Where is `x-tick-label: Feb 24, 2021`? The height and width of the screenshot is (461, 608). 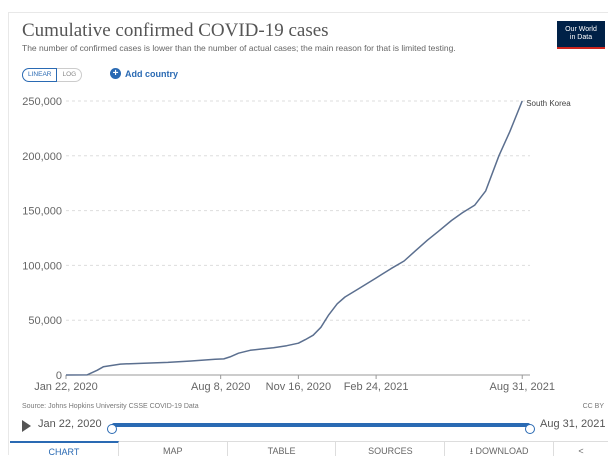
x-tick-label: Feb 24, 2021 is located at coordinates (376, 387).